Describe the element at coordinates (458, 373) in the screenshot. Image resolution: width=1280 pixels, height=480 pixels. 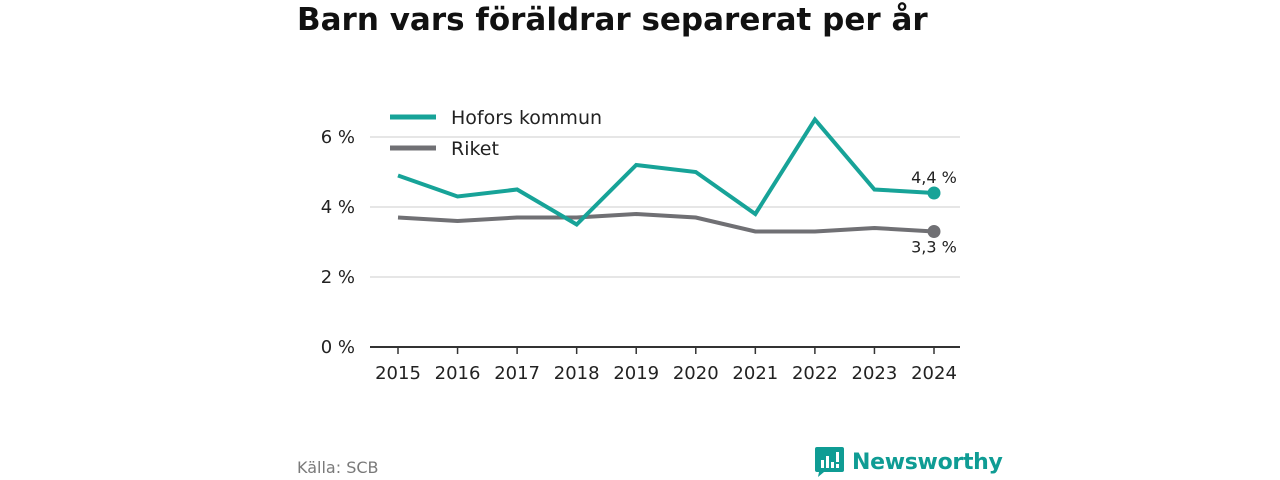
I see `x-tick-label: 2016` at that location.